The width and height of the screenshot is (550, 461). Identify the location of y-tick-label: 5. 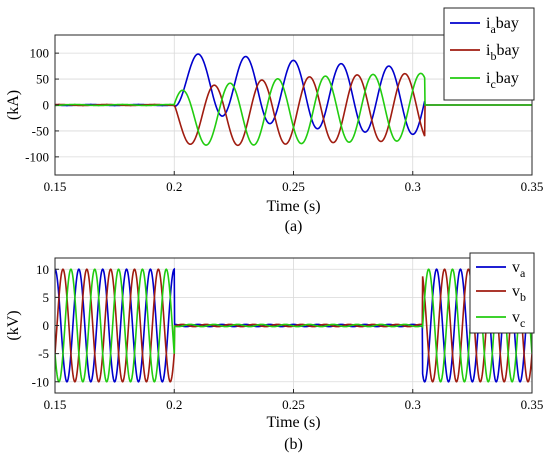
(46, 297).